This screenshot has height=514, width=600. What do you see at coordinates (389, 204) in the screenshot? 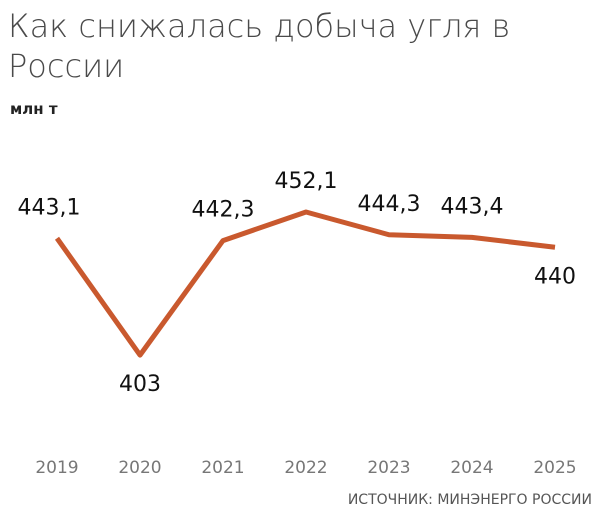
I see `data-label: 444,3` at bounding box center [389, 204].